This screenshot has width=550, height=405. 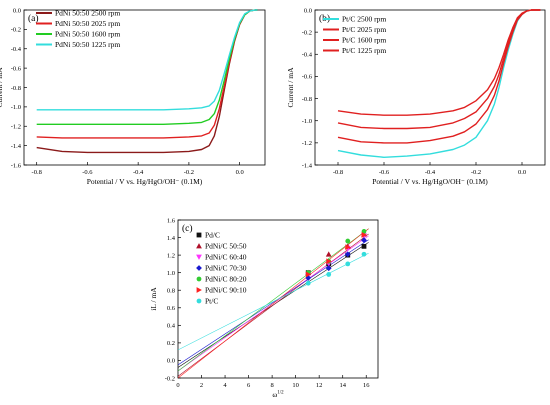 I want to click on x-tick-label: 16, so click(x=366, y=385).